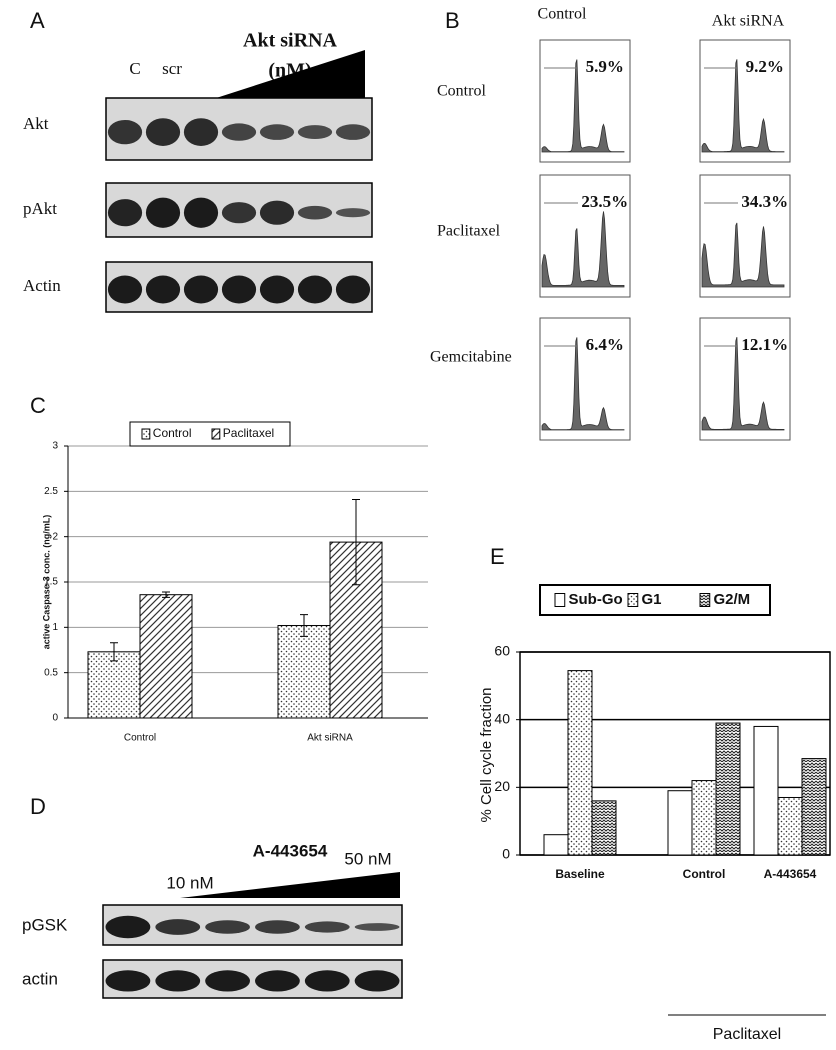 The image size is (836, 1050). What do you see at coordinates (764, 201) in the screenshot?
I see `percentage: 34.3%` at bounding box center [764, 201].